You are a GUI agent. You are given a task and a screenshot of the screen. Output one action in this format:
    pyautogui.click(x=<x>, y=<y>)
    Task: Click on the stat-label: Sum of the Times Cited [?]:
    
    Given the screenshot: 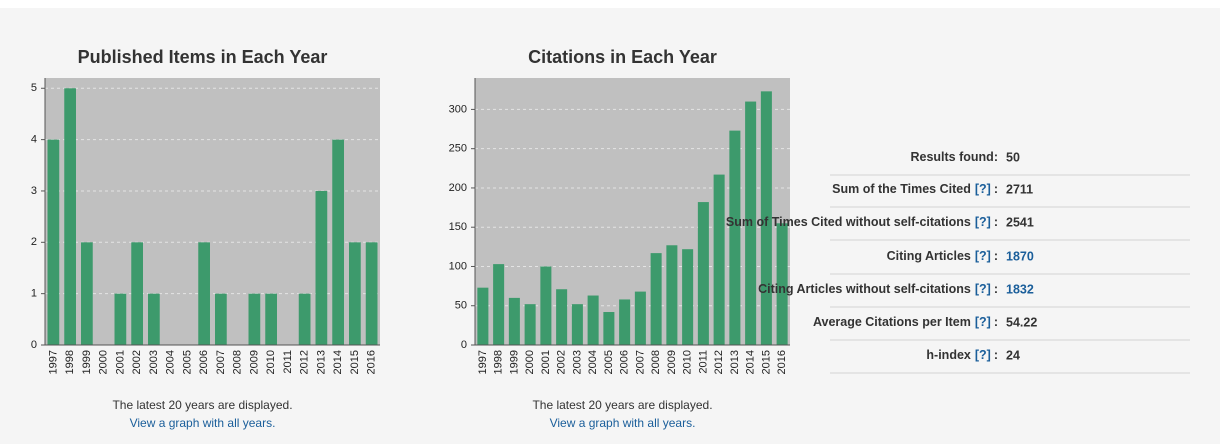 What is the action you would take?
    pyautogui.click(x=915, y=189)
    